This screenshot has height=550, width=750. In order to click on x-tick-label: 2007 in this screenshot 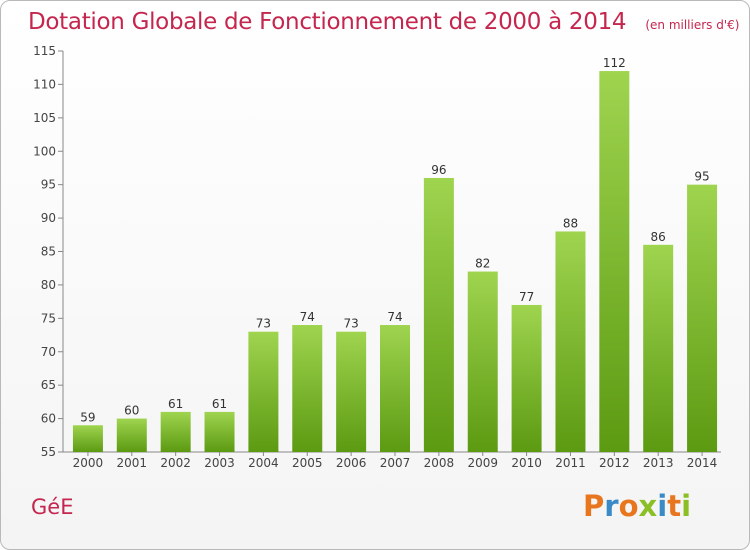, I will do `click(395, 463)`.